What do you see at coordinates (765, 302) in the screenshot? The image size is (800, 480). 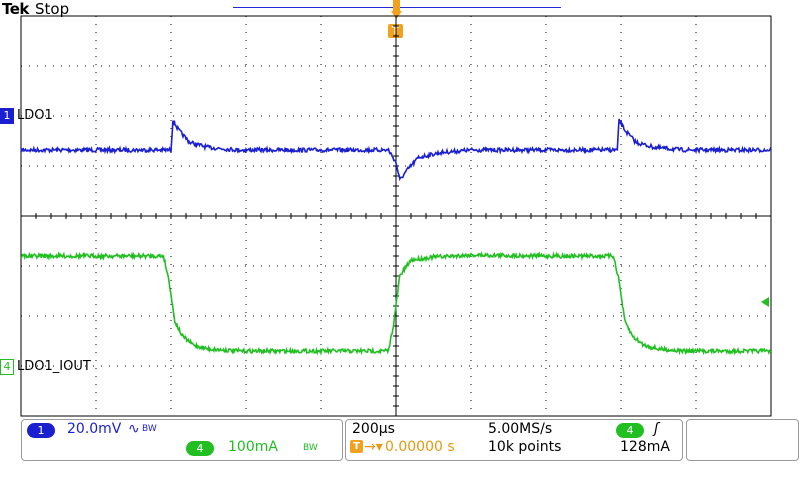 I see `trigger-level-marker` at bounding box center [765, 302].